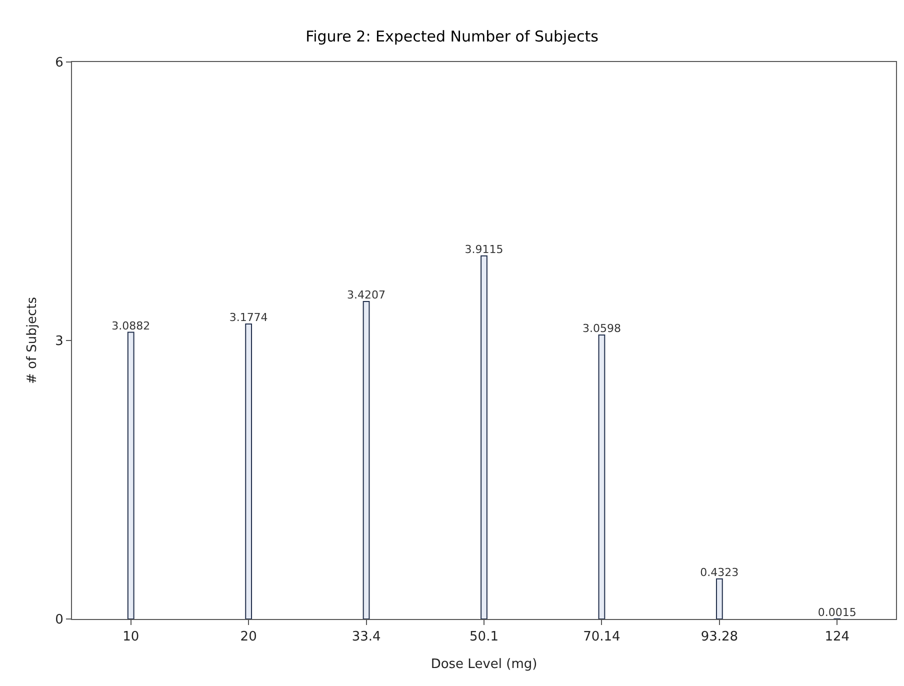 The height and width of the screenshot is (686, 904). What do you see at coordinates (837, 637) in the screenshot?
I see `x-tick-label: 124` at bounding box center [837, 637].